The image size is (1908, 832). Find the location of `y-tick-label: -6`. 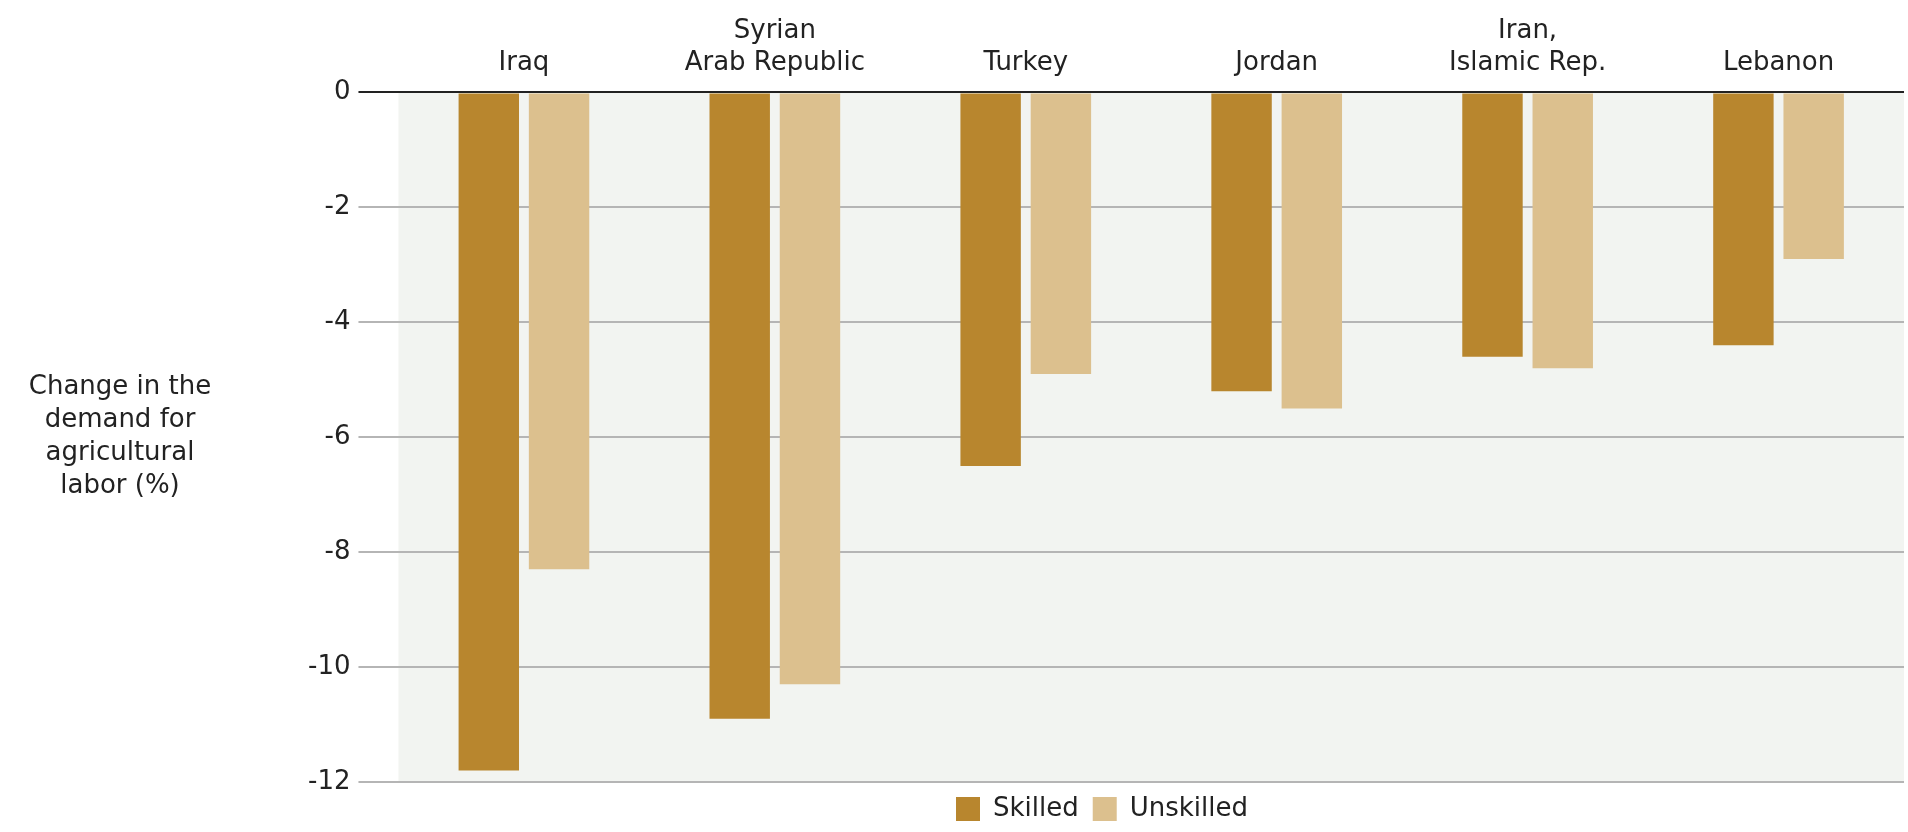

y-tick-label: -6 is located at coordinates (337, 434).